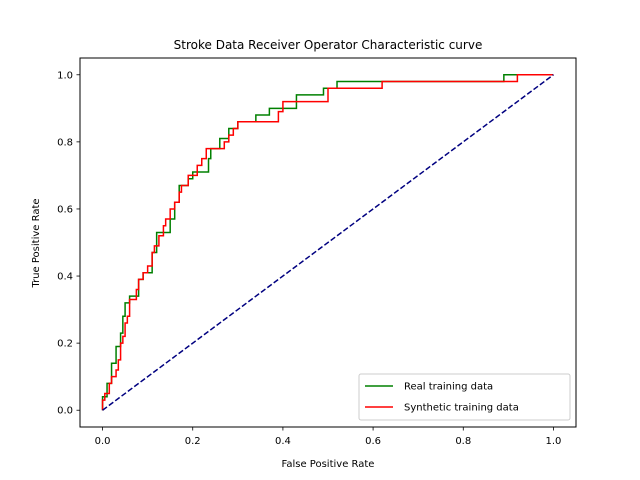 Image resolution: width=640 pixels, height=480 pixels. I want to click on x-tick-label-1: 0.2, so click(193, 441).